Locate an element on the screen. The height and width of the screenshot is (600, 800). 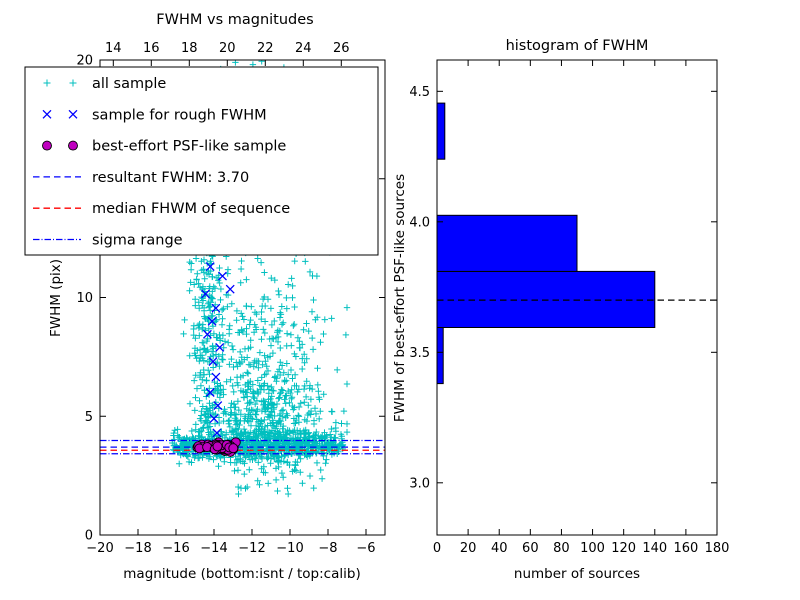
y-tick-label: 4.0 is located at coordinates (419, 222).